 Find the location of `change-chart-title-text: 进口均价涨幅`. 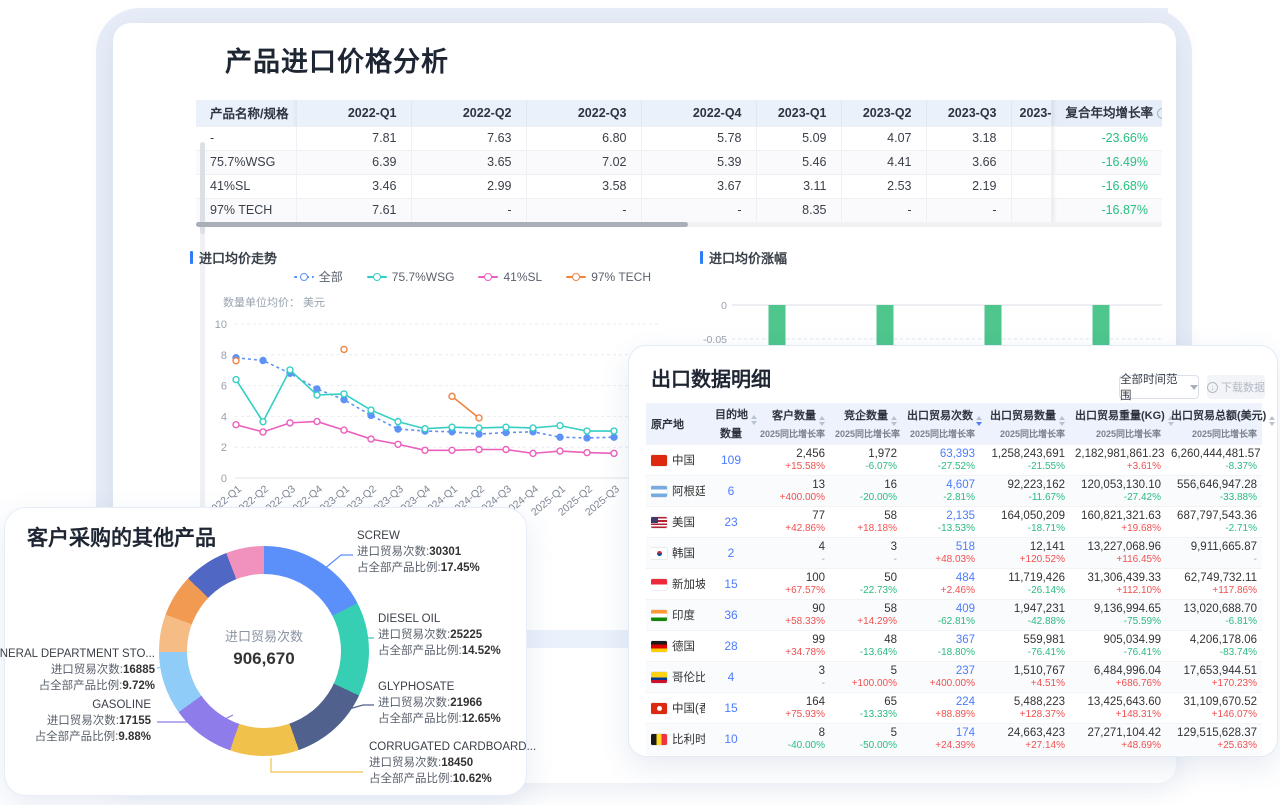

change-chart-title-text: 进口均价涨幅 is located at coordinates (748, 258).